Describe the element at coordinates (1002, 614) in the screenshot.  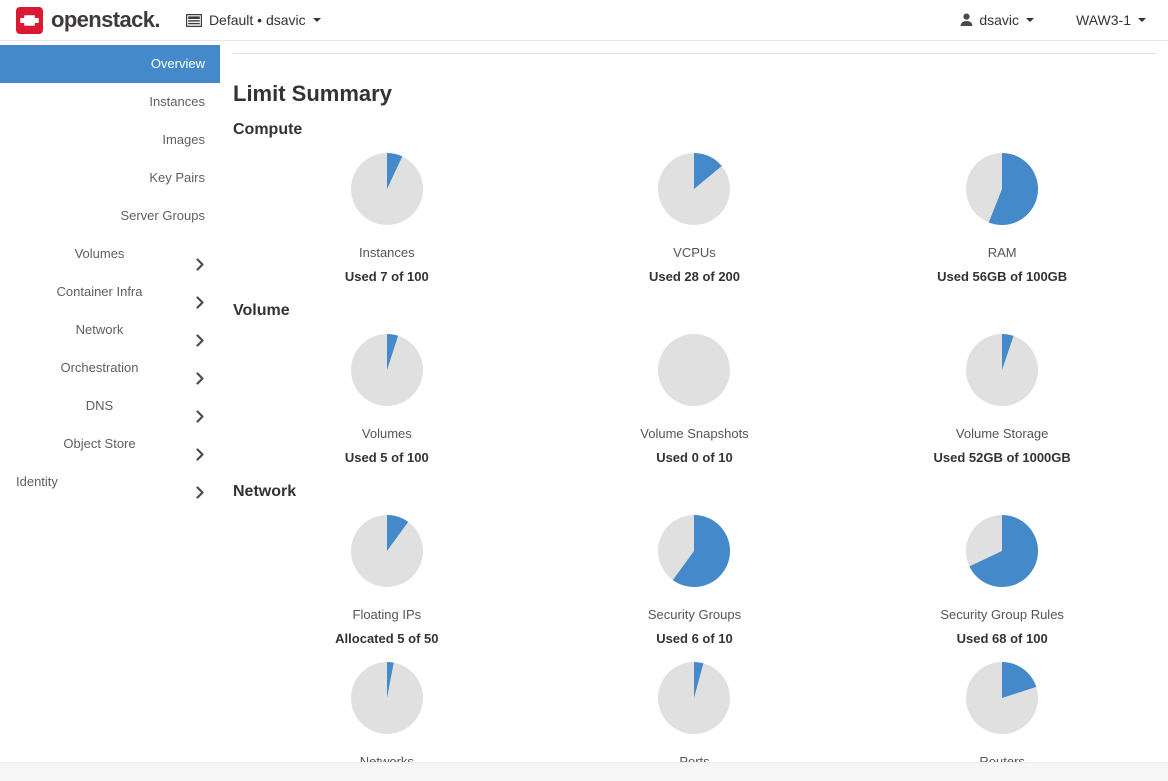
I see `chart-name: Security Group Rules` at that location.